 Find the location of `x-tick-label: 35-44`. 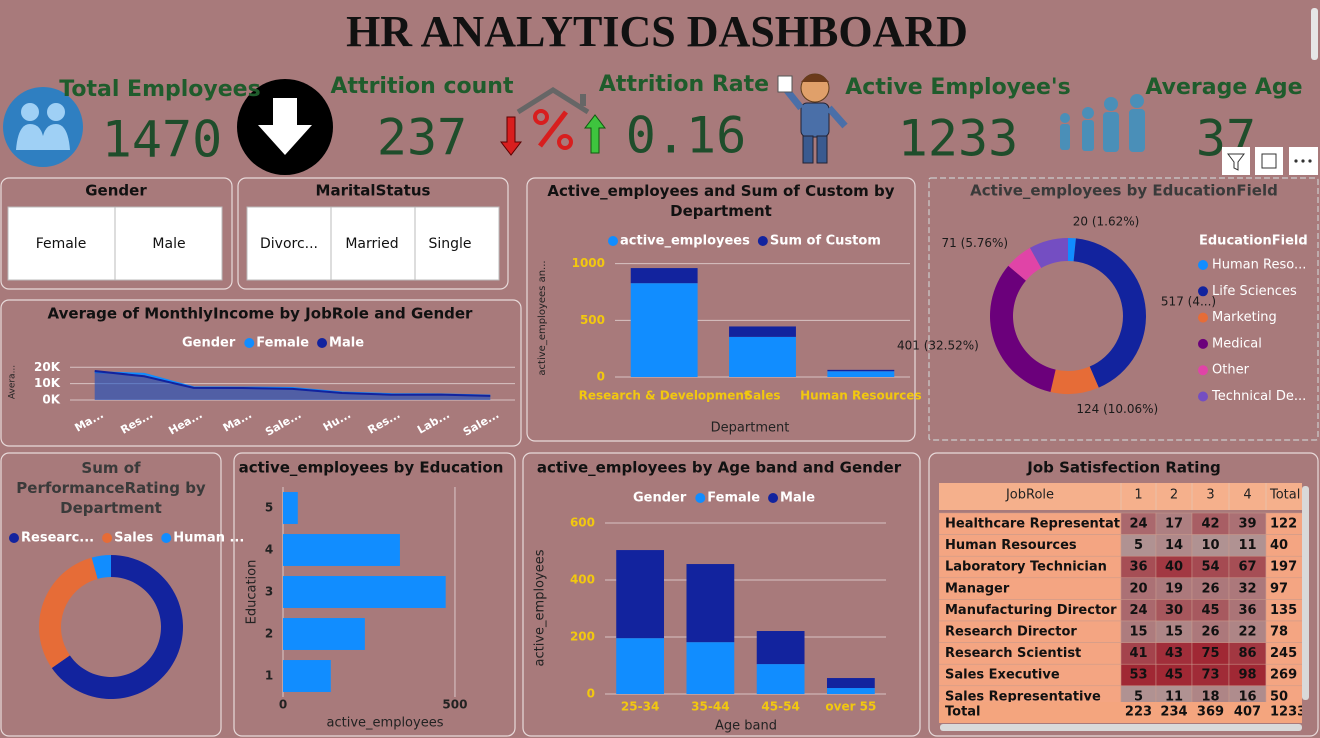

x-tick-label: 35-44 is located at coordinates (710, 707).